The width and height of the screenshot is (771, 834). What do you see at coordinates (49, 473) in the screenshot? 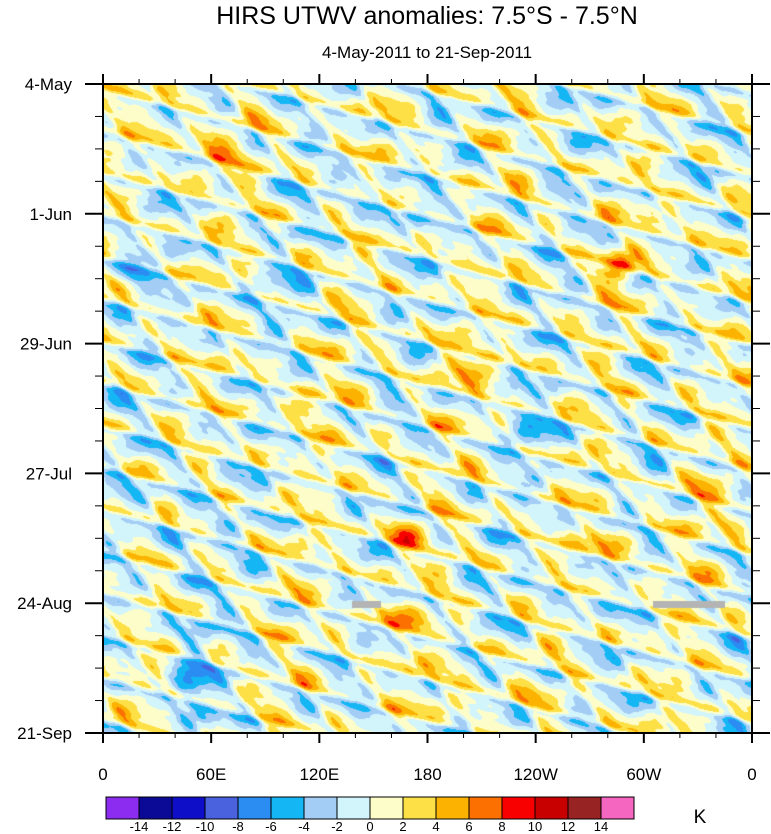
I see `y-tick-label: 27-Jul` at bounding box center [49, 473].